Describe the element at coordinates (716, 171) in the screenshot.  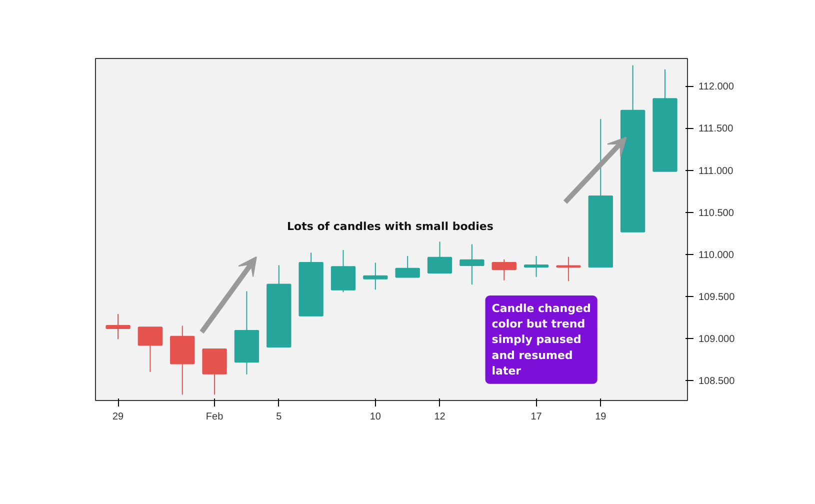
I see `y-tick-label: 111.000` at that location.